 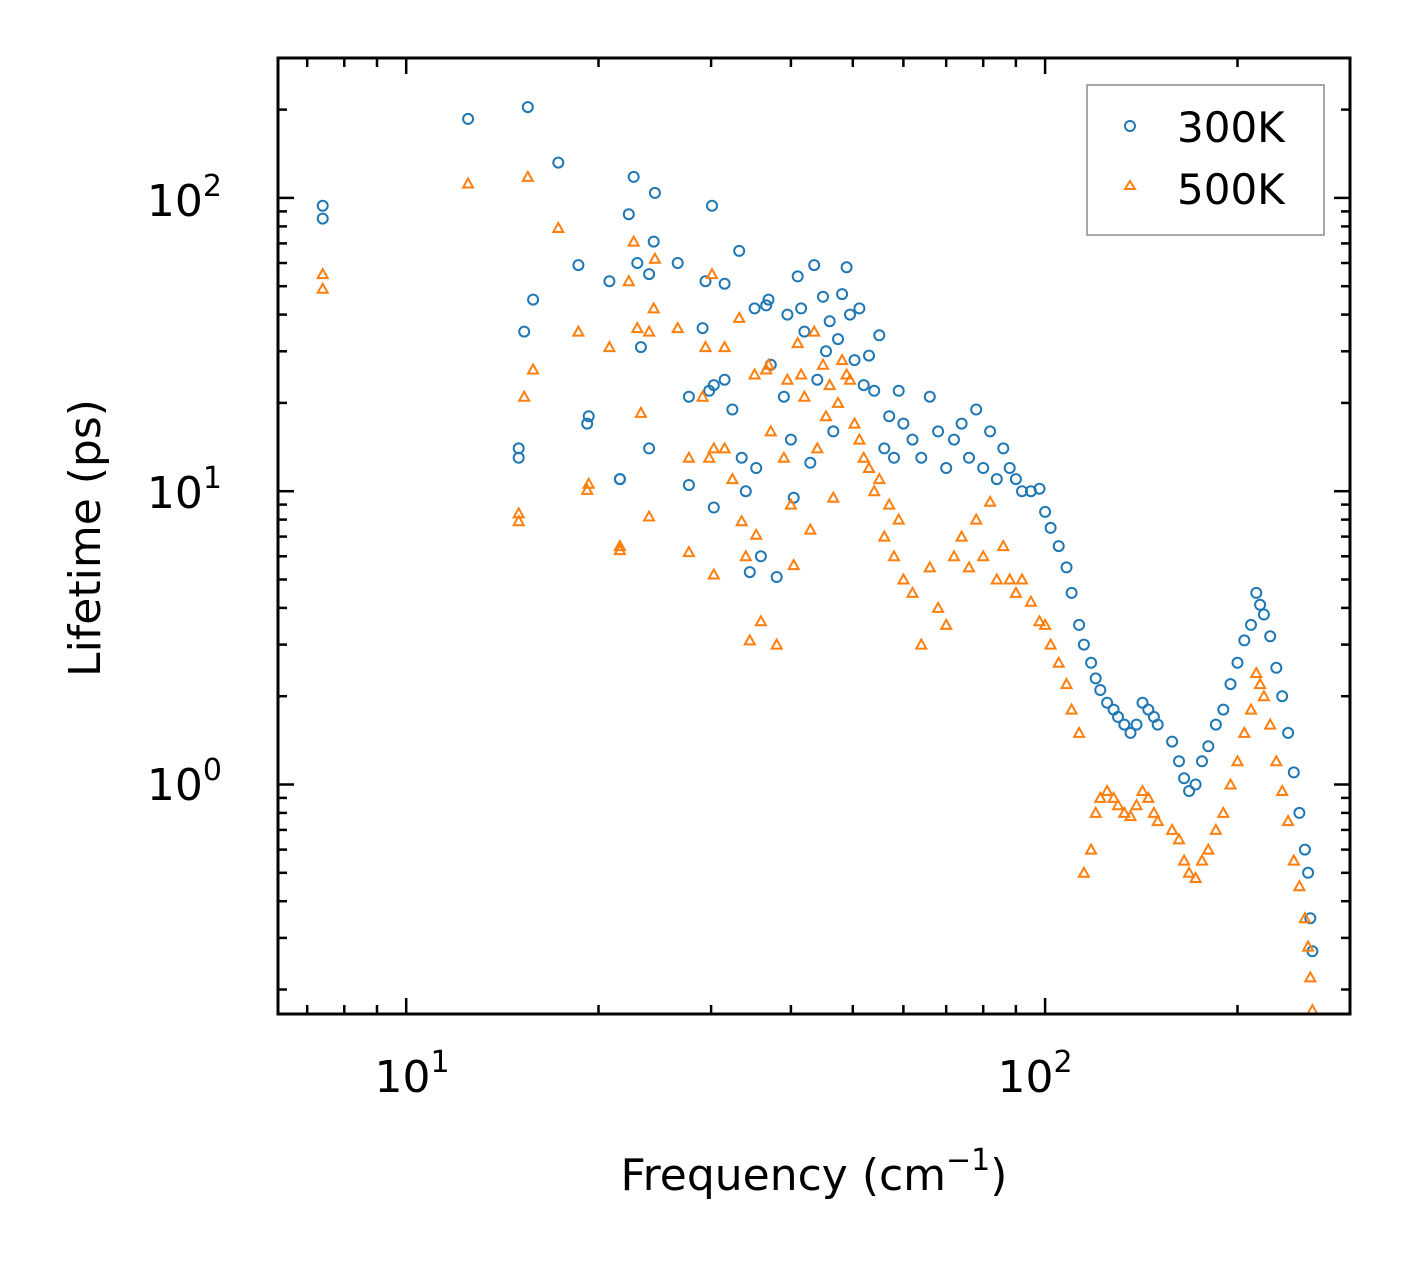 I want to click on legend-box, so click(x=1205, y=160).